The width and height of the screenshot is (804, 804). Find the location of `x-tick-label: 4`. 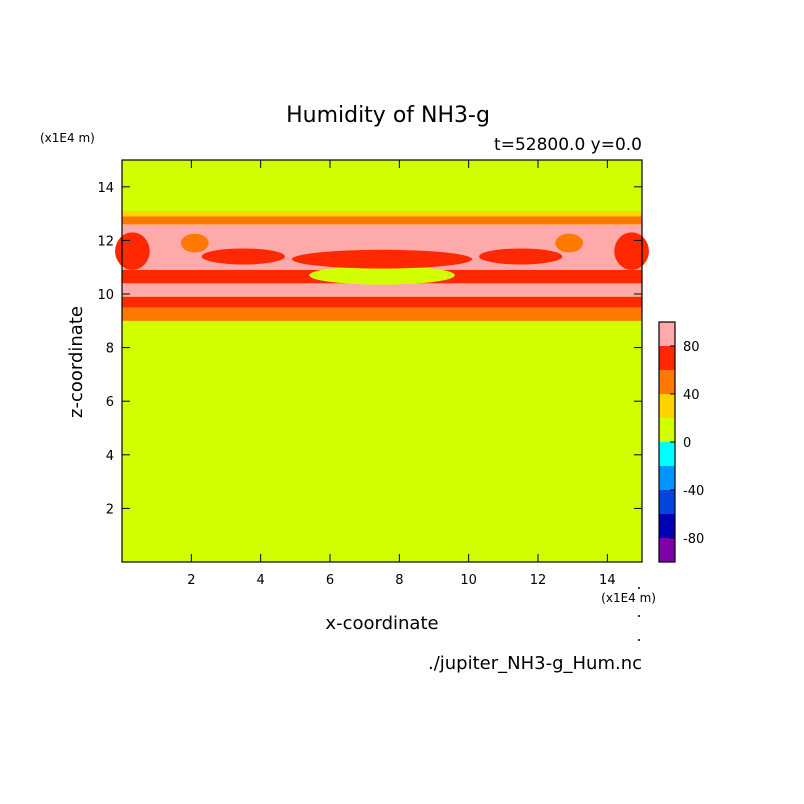

x-tick-label: 4 is located at coordinates (261, 580).